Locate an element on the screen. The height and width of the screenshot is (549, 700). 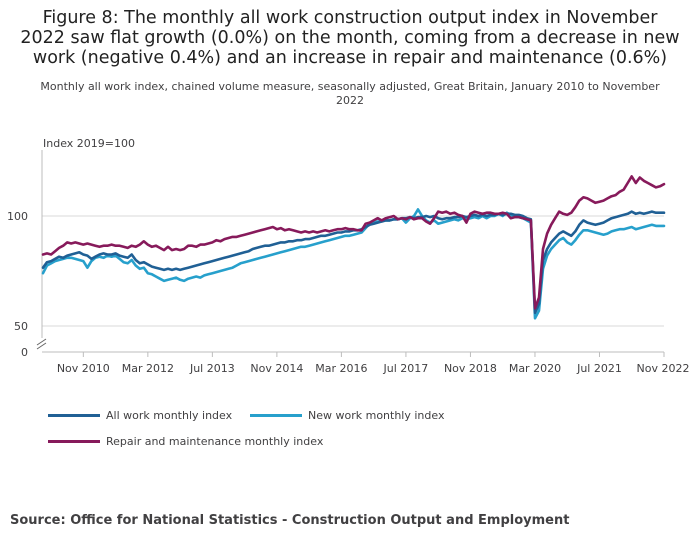
x-tick-label: Nov 2018 is located at coordinates (470, 368).